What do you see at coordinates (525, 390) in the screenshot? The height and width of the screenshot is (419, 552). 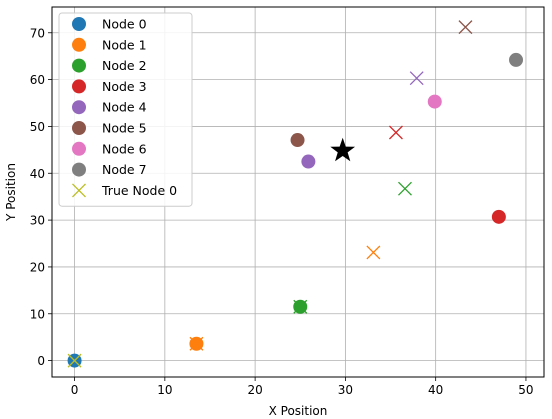 I see `x-tick-label: 50` at bounding box center [525, 390].